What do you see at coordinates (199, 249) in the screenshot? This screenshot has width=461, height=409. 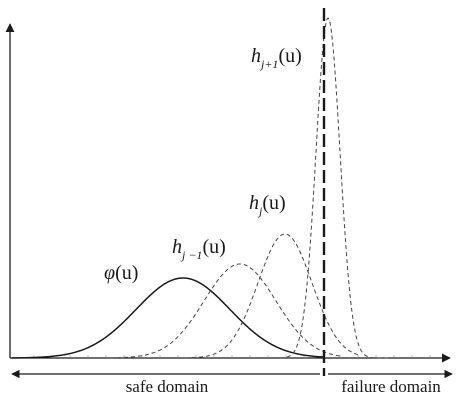 I see `h-j-minus-1-label: hj −1(u)` at bounding box center [199, 249].